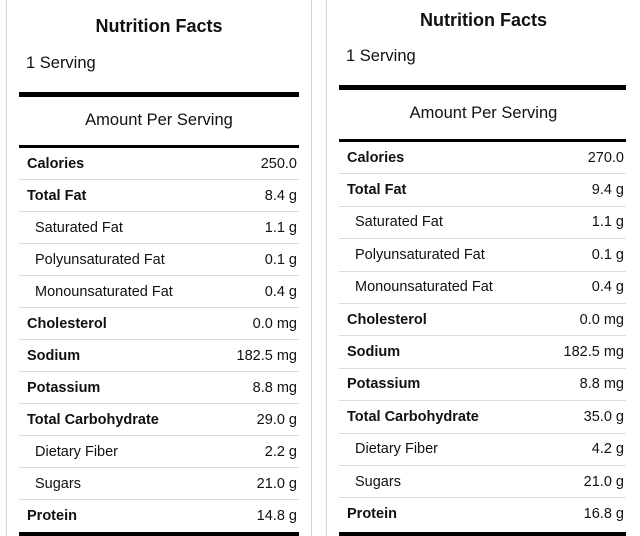 The height and width of the screenshot is (536, 640). I want to click on nutrient-row: Protein 16.8 g, so click(482, 514).